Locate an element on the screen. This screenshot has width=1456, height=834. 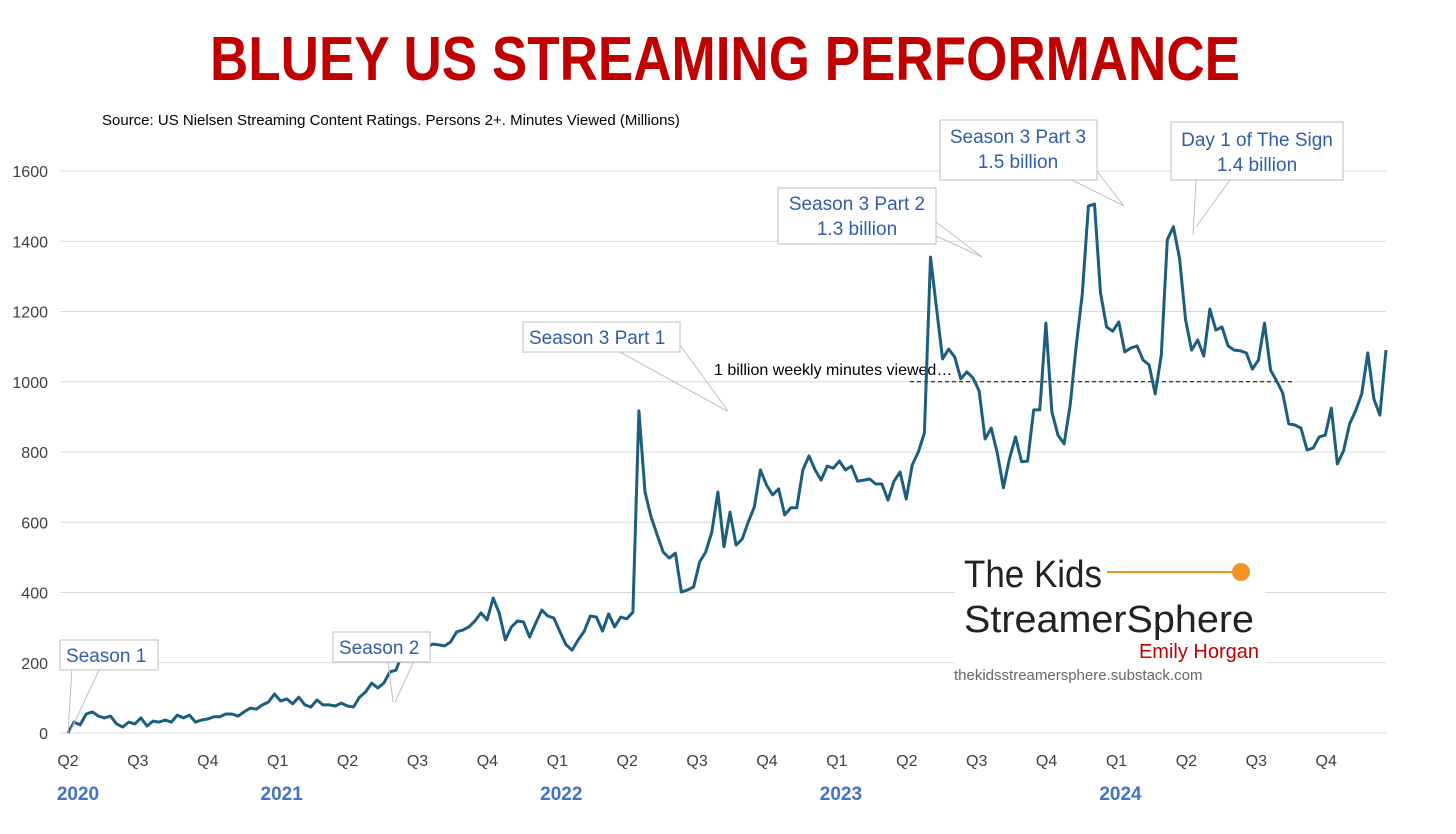
annotation-season-3-part-2: Season 3 Part 2 1.3 billion is located at coordinates (880, 222).